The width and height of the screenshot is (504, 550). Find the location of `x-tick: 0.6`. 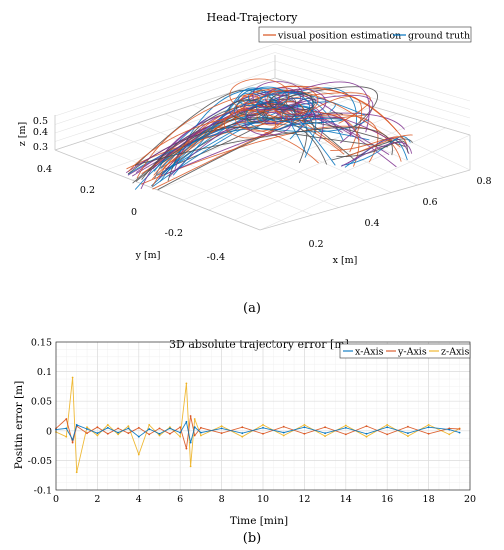

x-tick: 0.6 is located at coordinates (429, 202).